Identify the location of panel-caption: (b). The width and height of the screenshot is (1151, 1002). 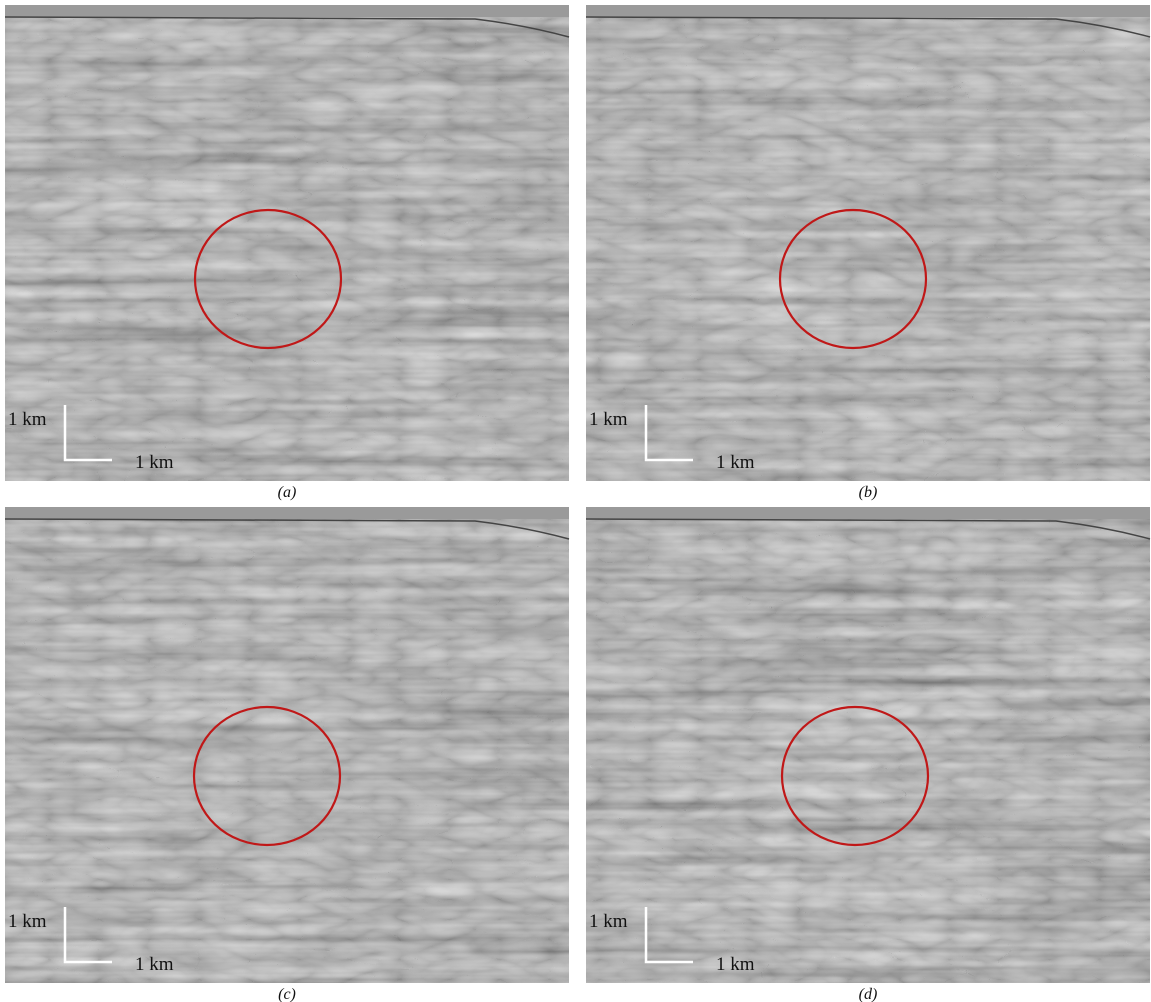
(868, 492).